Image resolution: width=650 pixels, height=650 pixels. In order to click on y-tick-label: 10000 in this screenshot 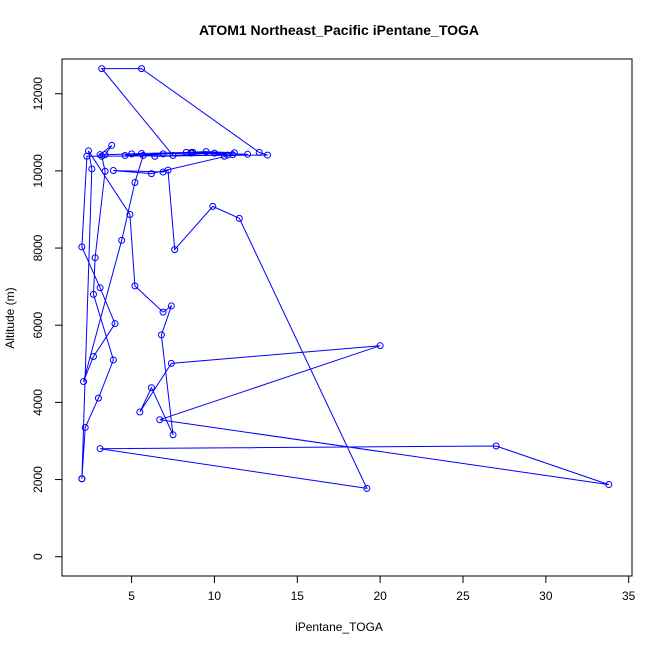, I will do `click(38, 171)`.